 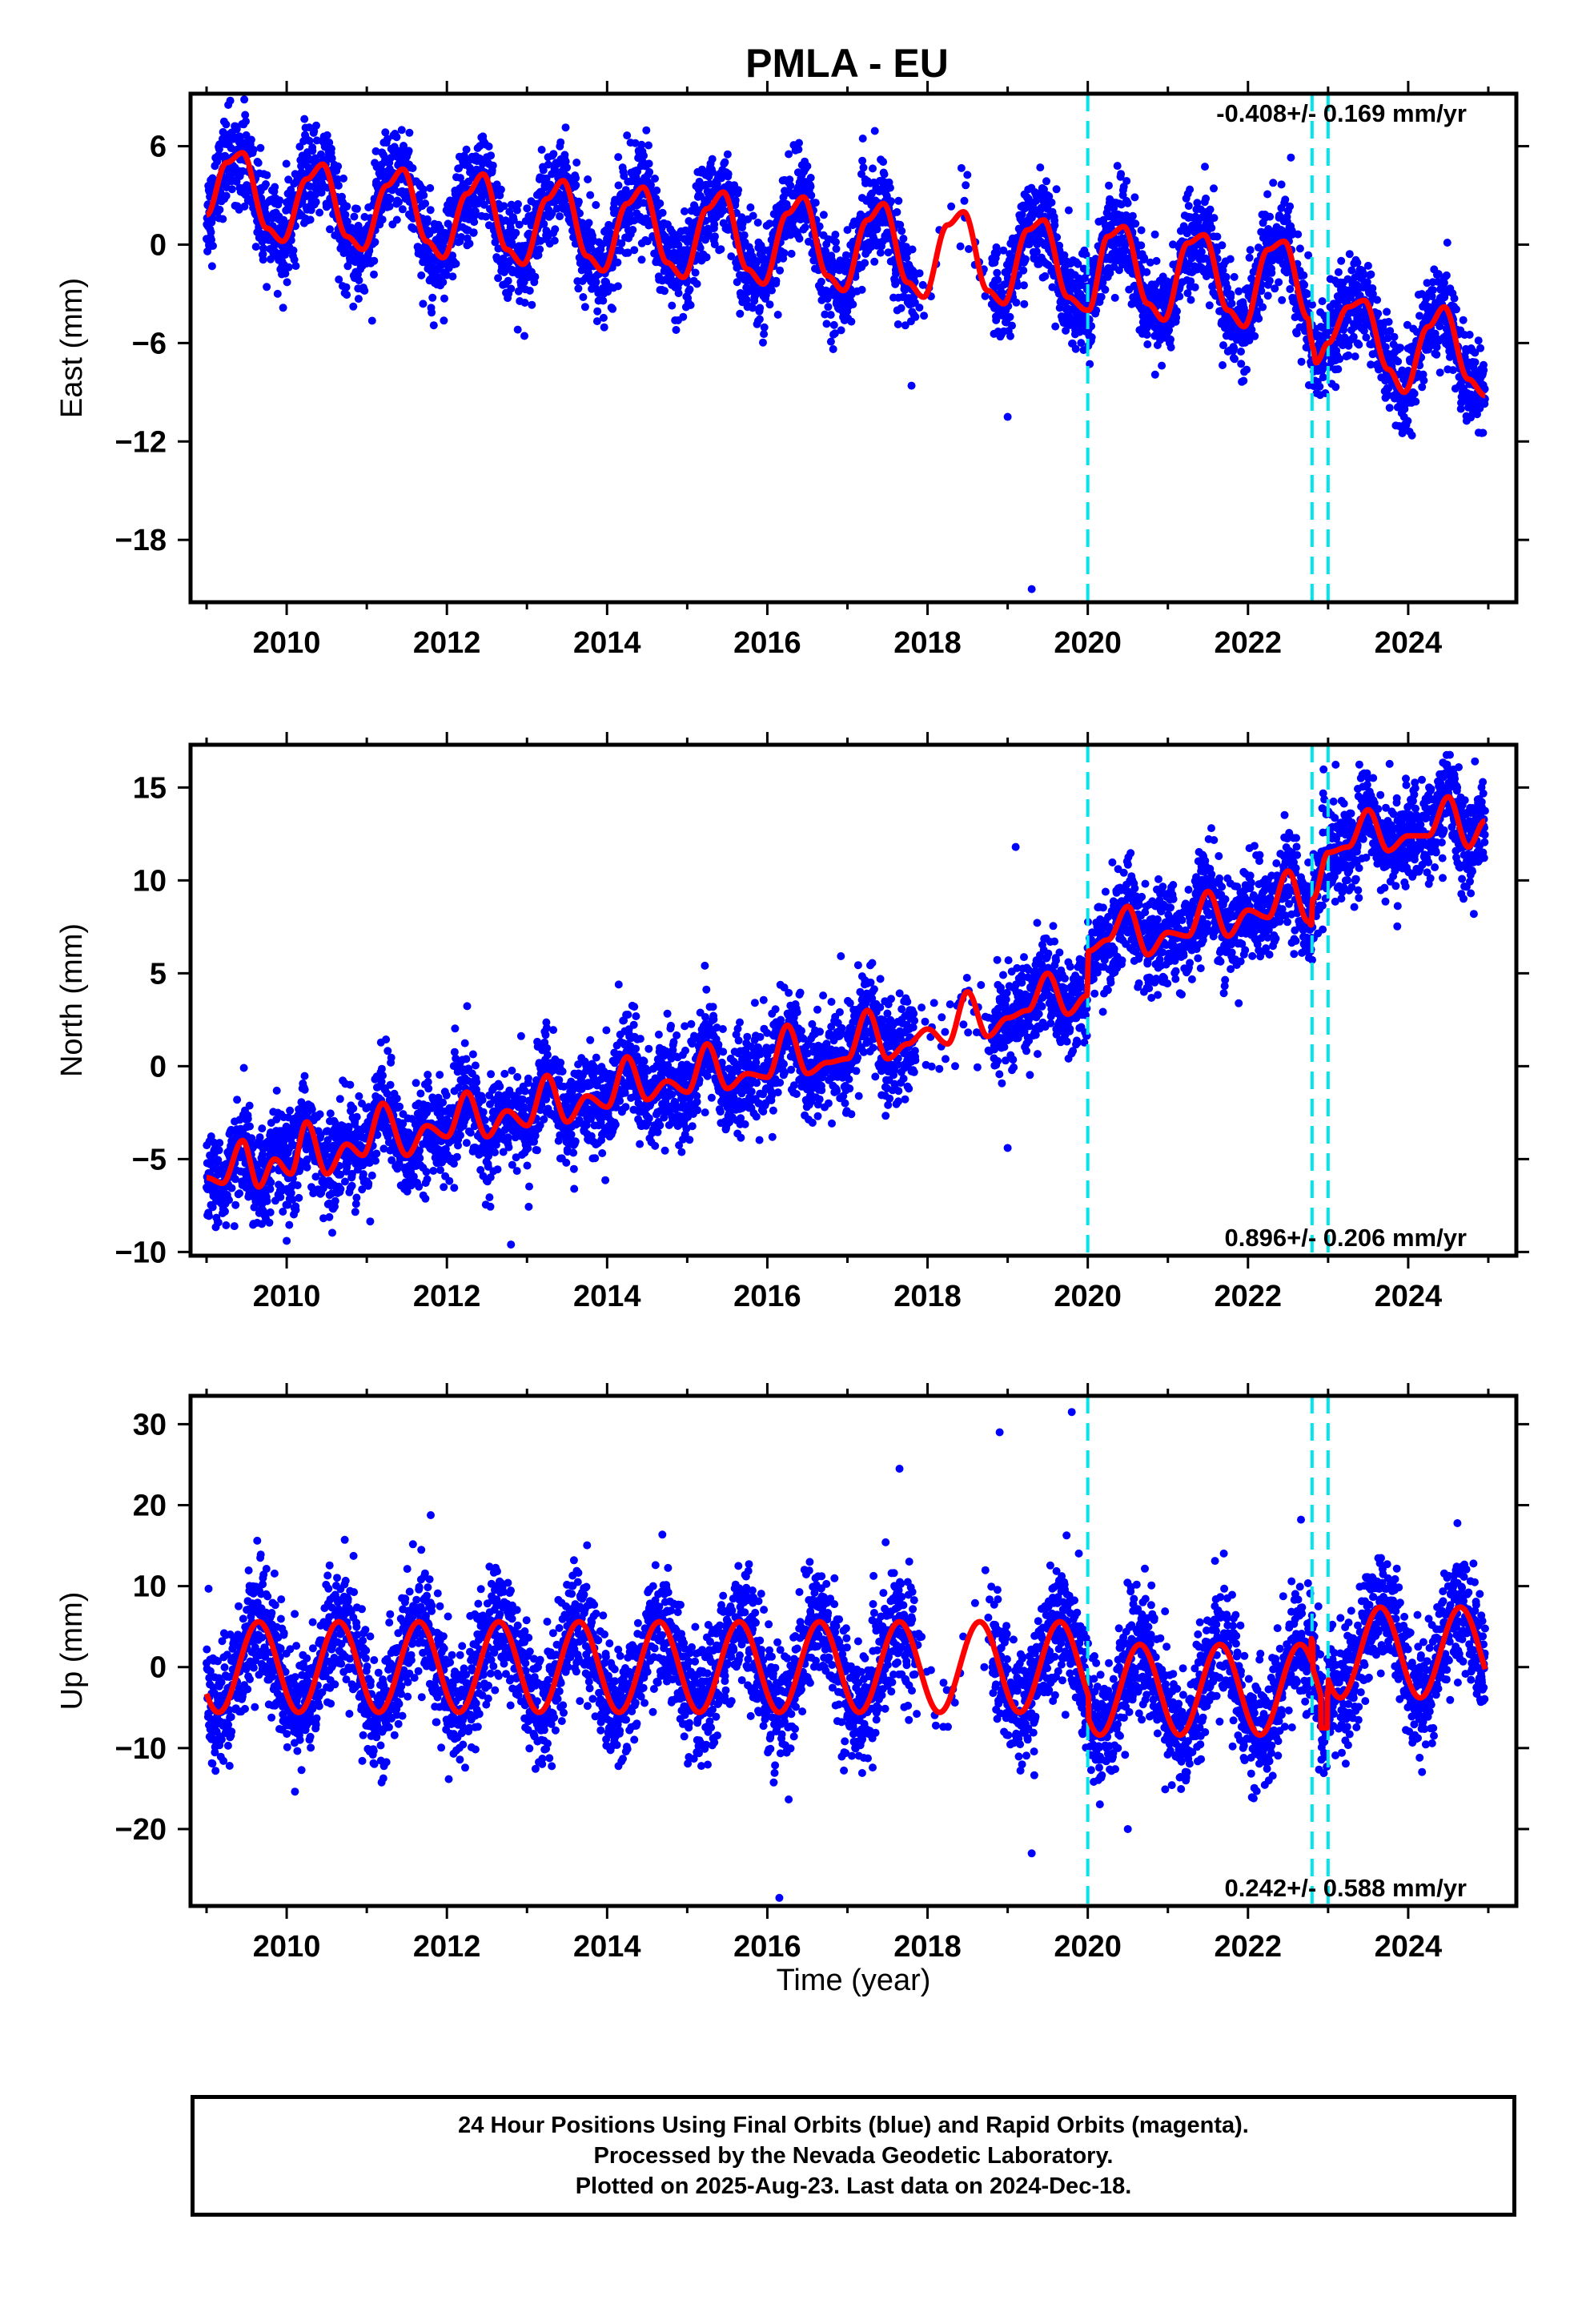 I want to click on y-axis-label: East (mm), so click(x=72, y=348).